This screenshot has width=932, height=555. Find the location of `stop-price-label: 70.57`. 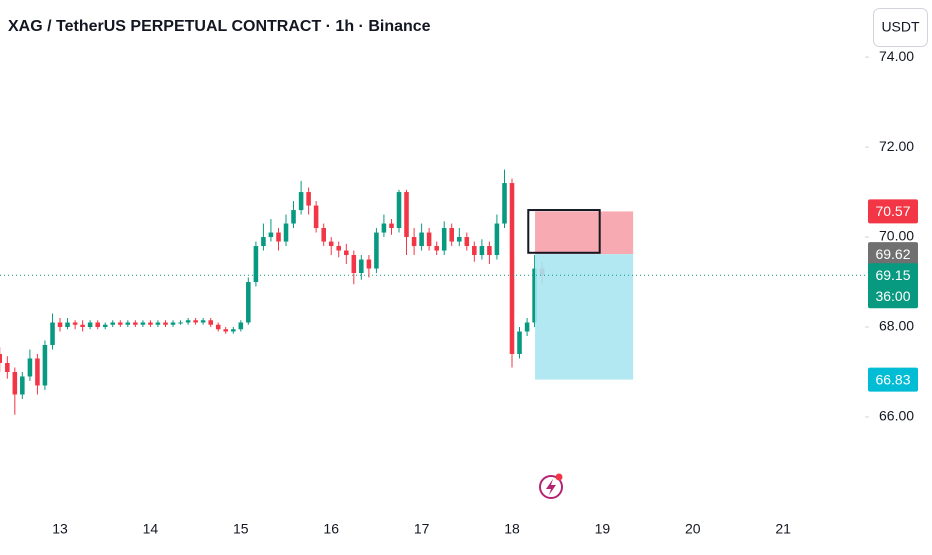

stop-price-label: 70.57 is located at coordinates (892, 211).